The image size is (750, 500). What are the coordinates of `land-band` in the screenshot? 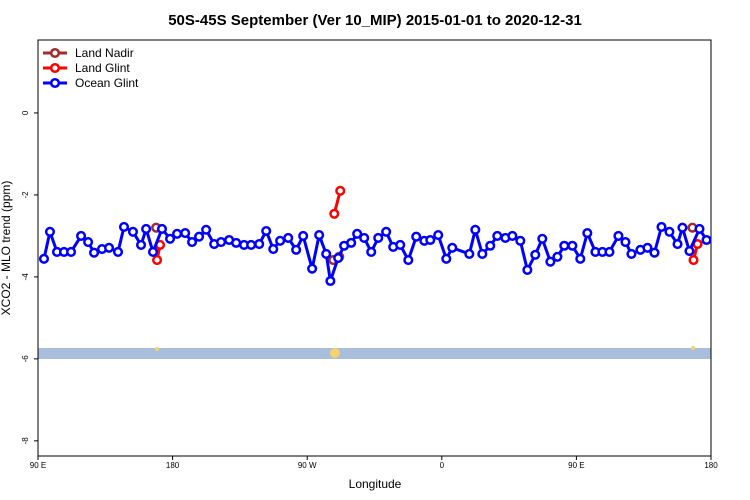 It's located at (374, 353).